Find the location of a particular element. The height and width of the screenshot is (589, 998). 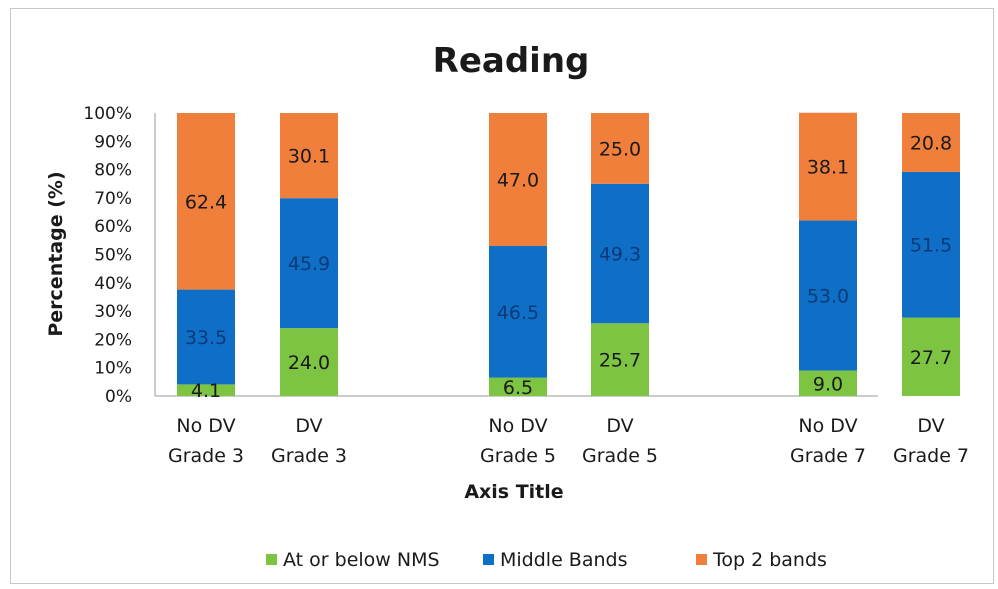

y-tick-label: 90% is located at coordinates (113, 142).